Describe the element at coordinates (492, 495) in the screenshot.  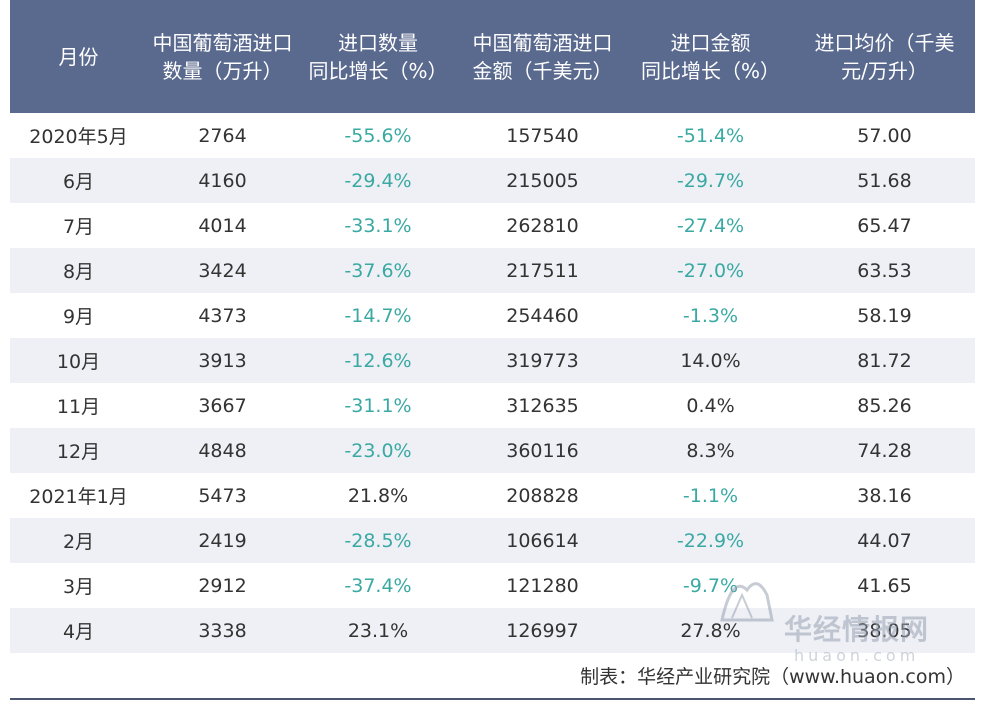
I see `table-row: 2021年1月 5473 21.8% 208828 -1.1% 38.16` at that location.